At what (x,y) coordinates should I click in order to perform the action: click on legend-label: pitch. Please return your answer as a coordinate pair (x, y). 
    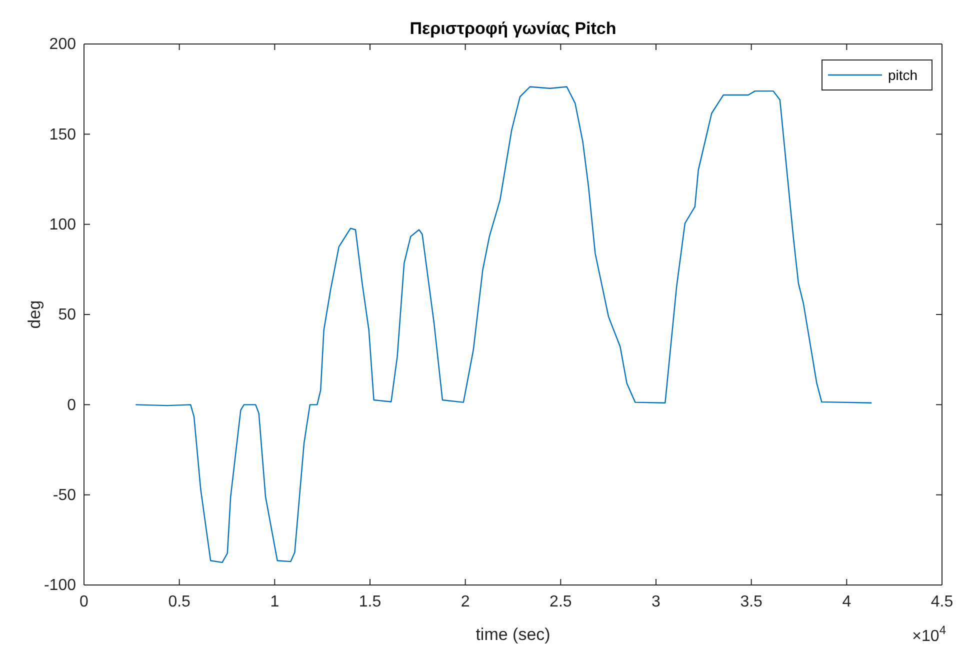
    Looking at the image, I should click on (903, 75).